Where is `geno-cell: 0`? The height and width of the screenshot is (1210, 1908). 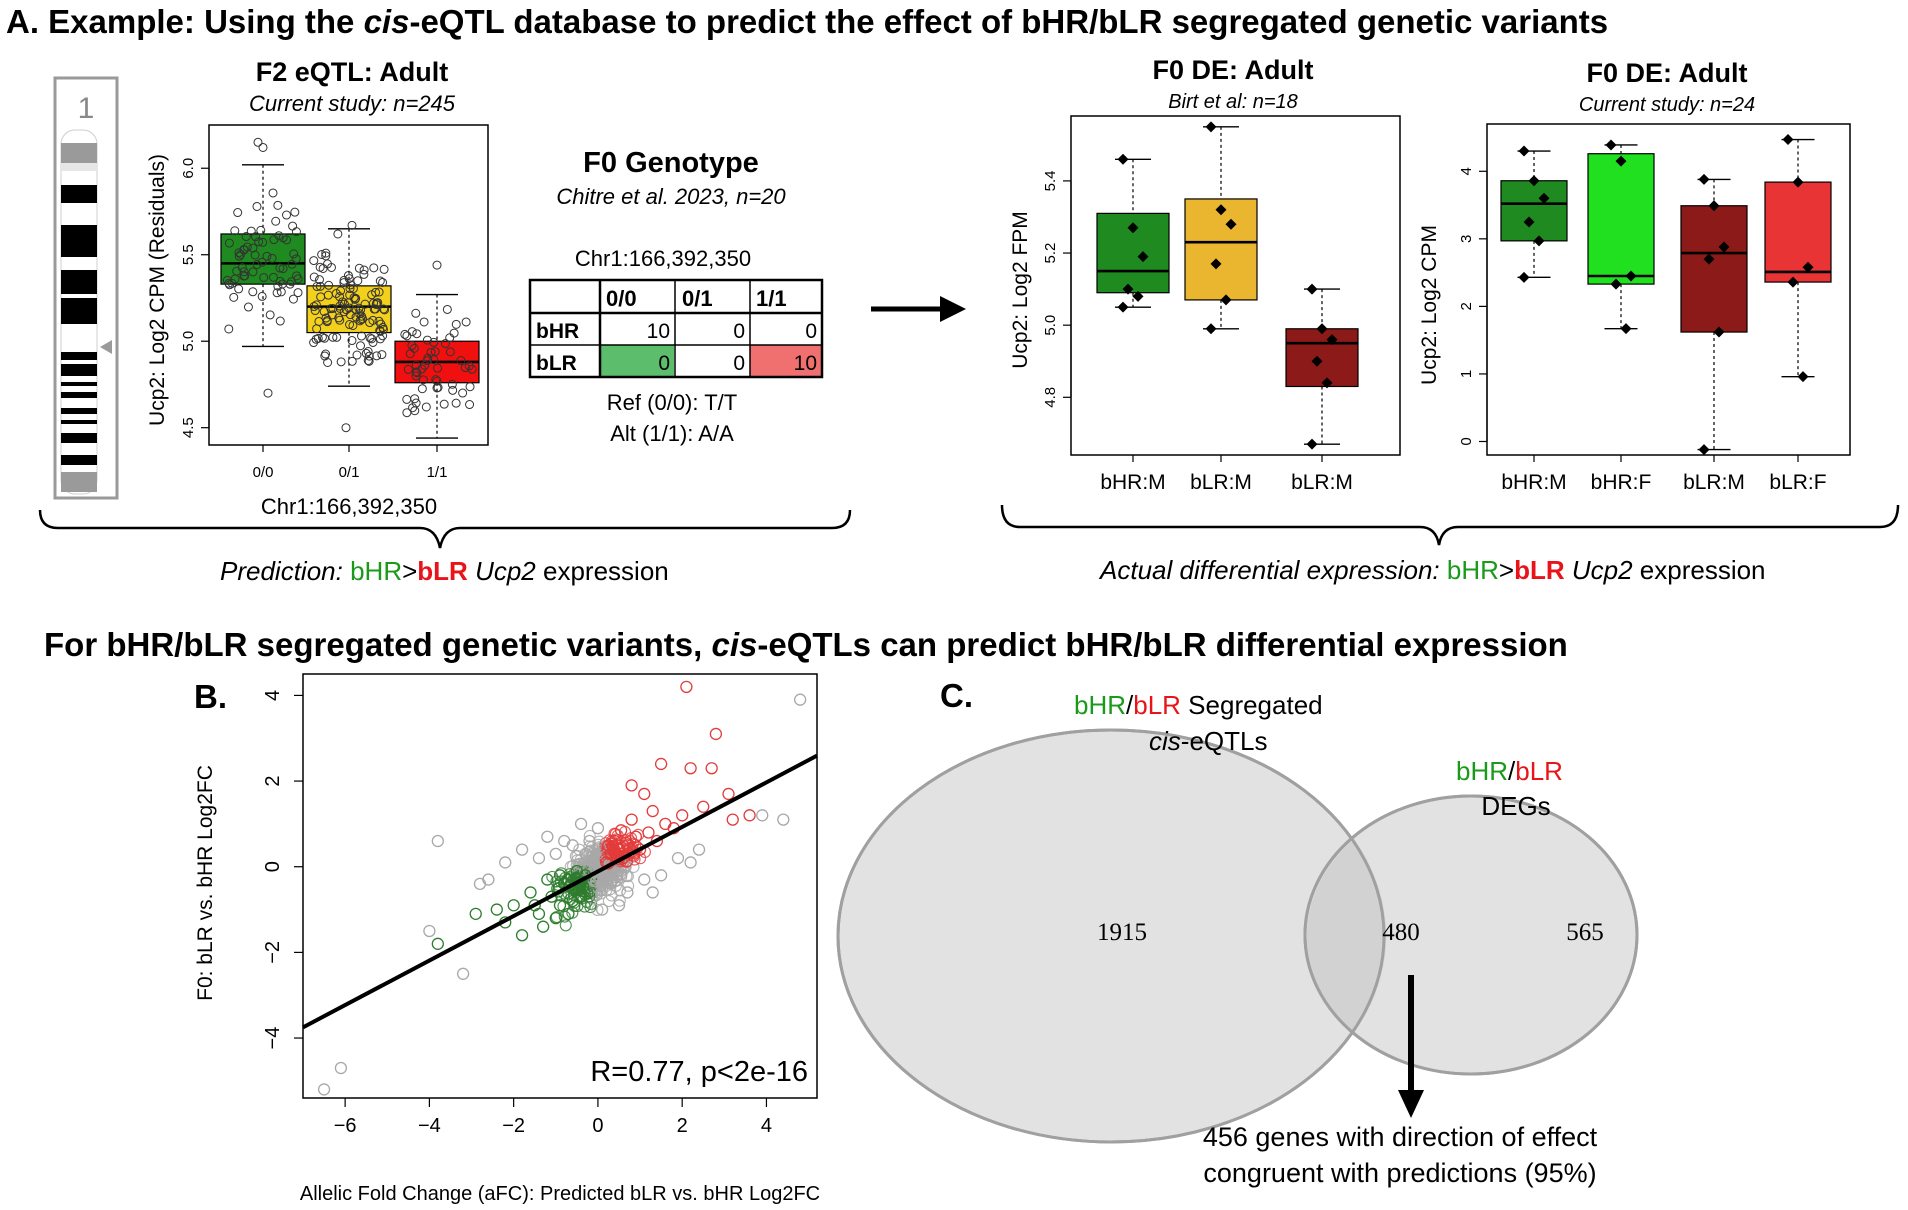
geno-cell: 0 is located at coordinates (739, 363).